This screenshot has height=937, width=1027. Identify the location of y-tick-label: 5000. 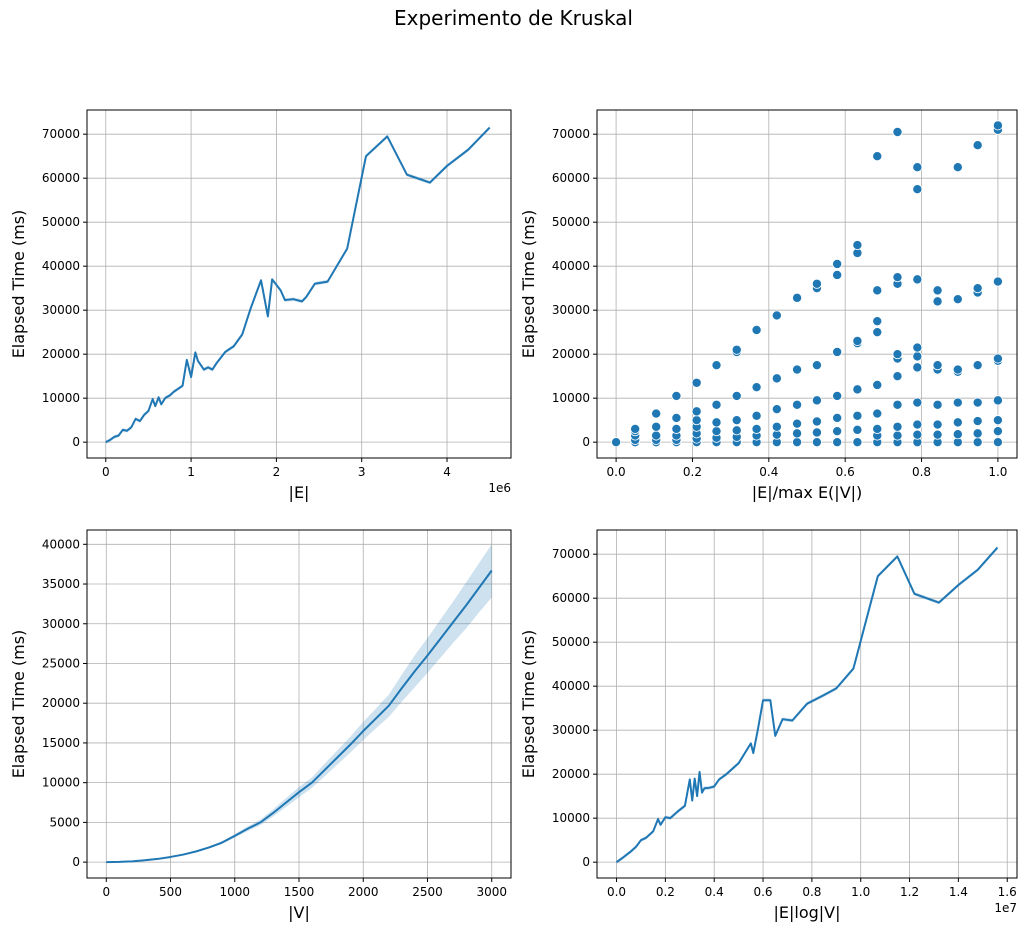
(64, 822).